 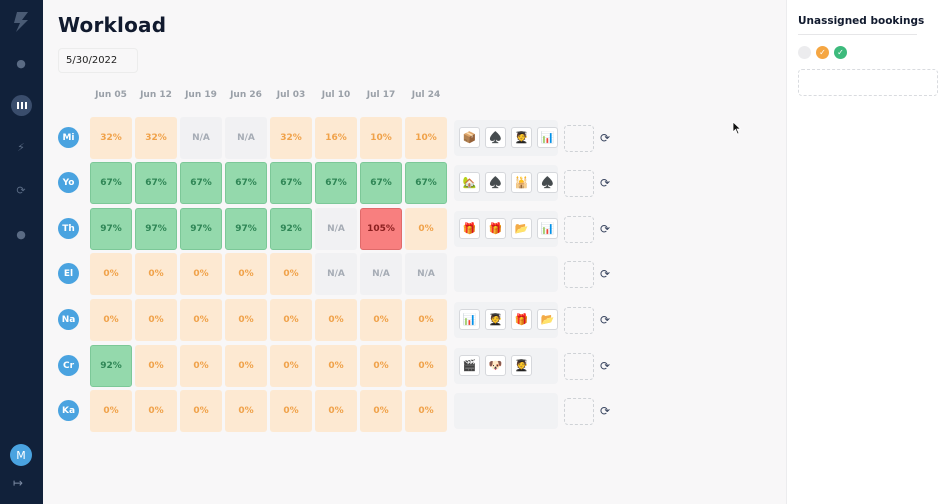 What do you see at coordinates (68, 410) in the screenshot?
I see `member-avatar: Ka` at bounding box center [68, 410].